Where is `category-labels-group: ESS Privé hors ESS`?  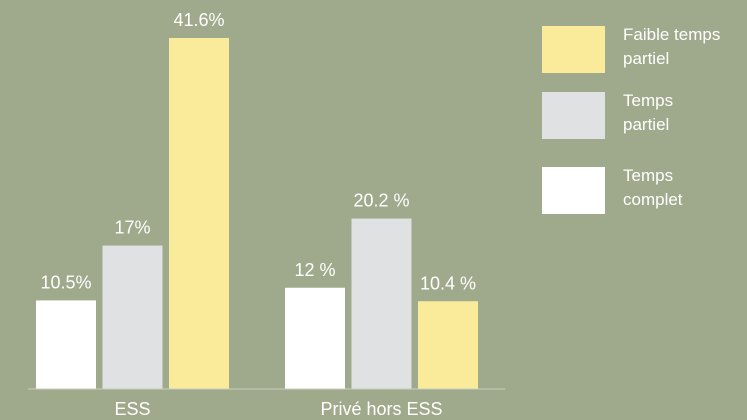
category-labels-group: ESS Privé hors ESS is located at coordinates (278, 409).